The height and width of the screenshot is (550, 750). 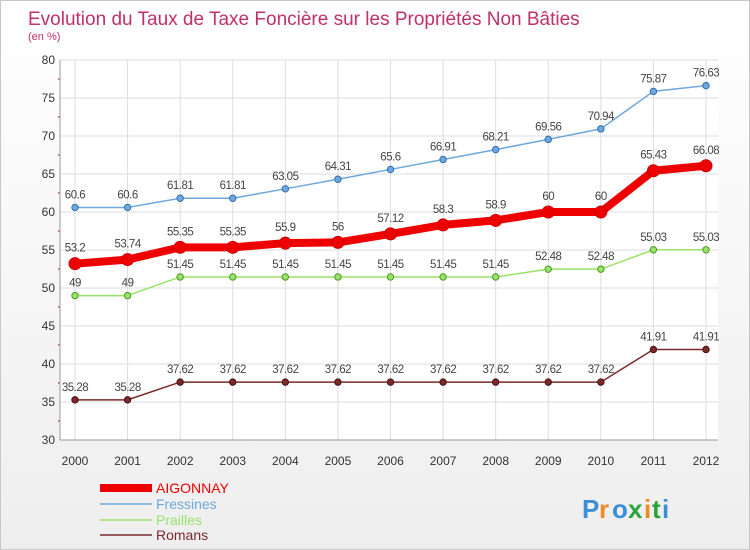 I want to click on y-tick-label: 30, so click(x=49, y=440).